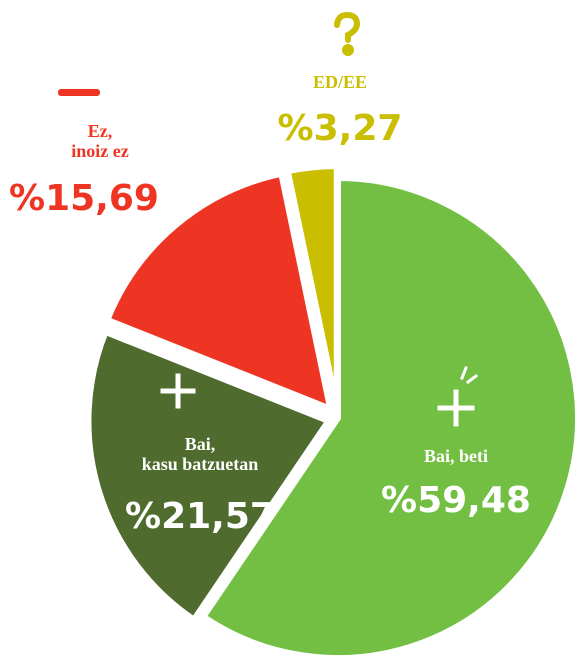  What do you see at coordinates (84, 198) in the screenshot?
I see `value-label: %15,69` at bounding box center [84, 198].